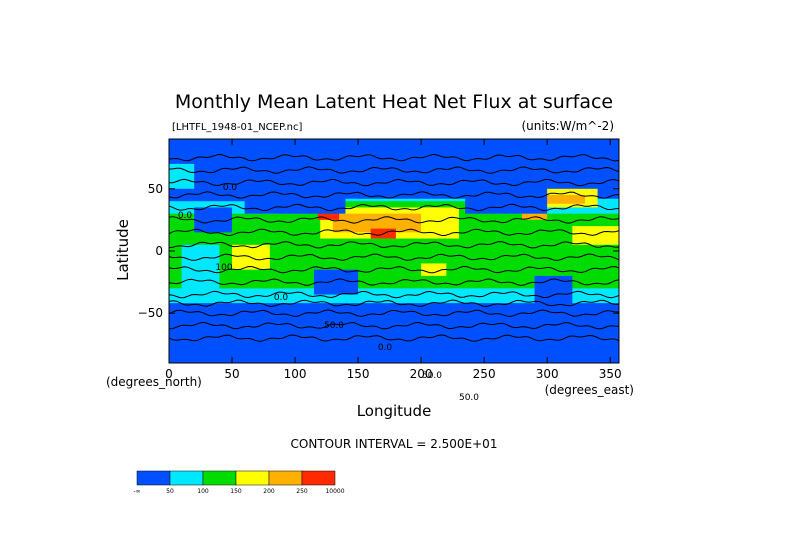 Image resolution: width=789 pixels, height=558 pixels. Describe the element at coordinates (394, 411) in the screenshot. I see `x-axis-title: Longitude` at that location.